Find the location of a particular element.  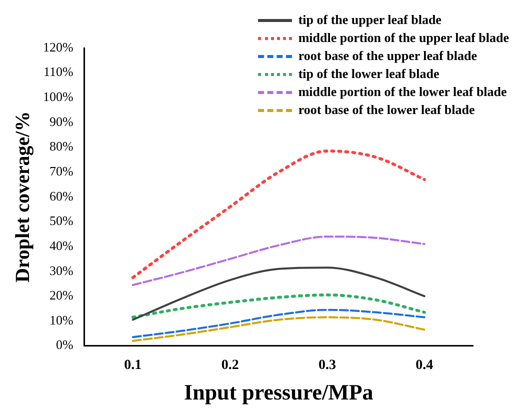

y-tick-label: 50% is located at coordinates (61, 220).